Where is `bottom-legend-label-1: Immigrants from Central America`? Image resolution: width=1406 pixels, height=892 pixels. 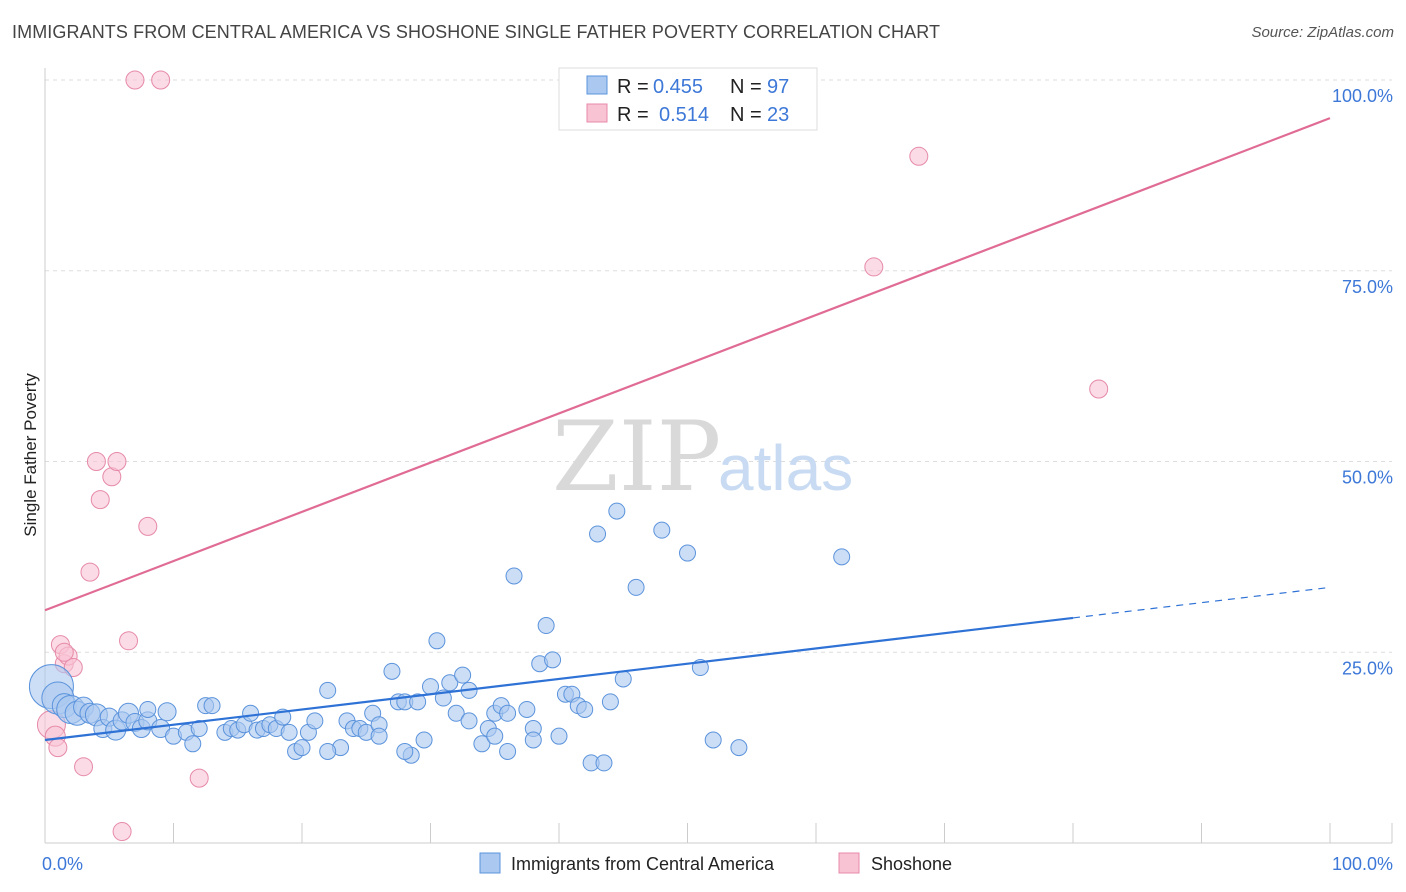 bottom-legend-label-1: Immigrants from Central America is located at coordinates (643, 864).